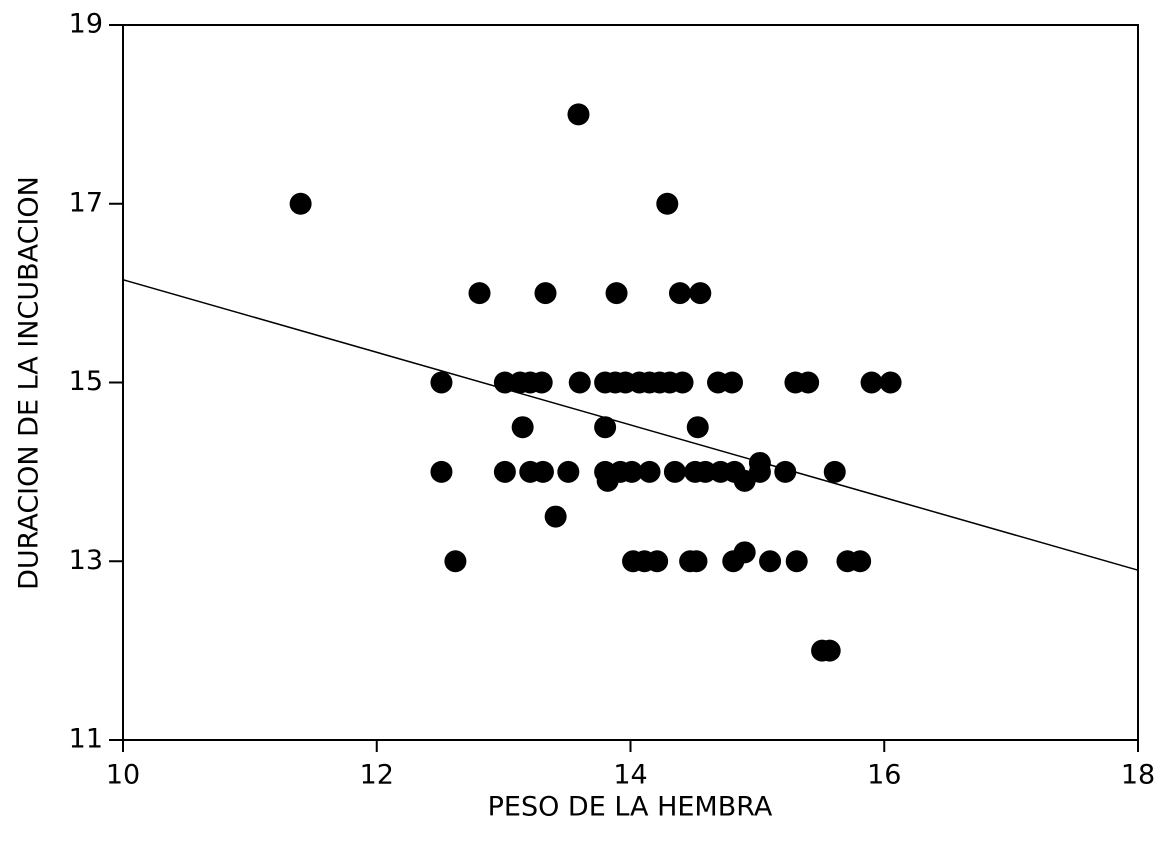 The image size is (1175, 849). Describe the element at coordinates (123, 775) in the screenshot. I see `x-tick-label: 10` at that location.